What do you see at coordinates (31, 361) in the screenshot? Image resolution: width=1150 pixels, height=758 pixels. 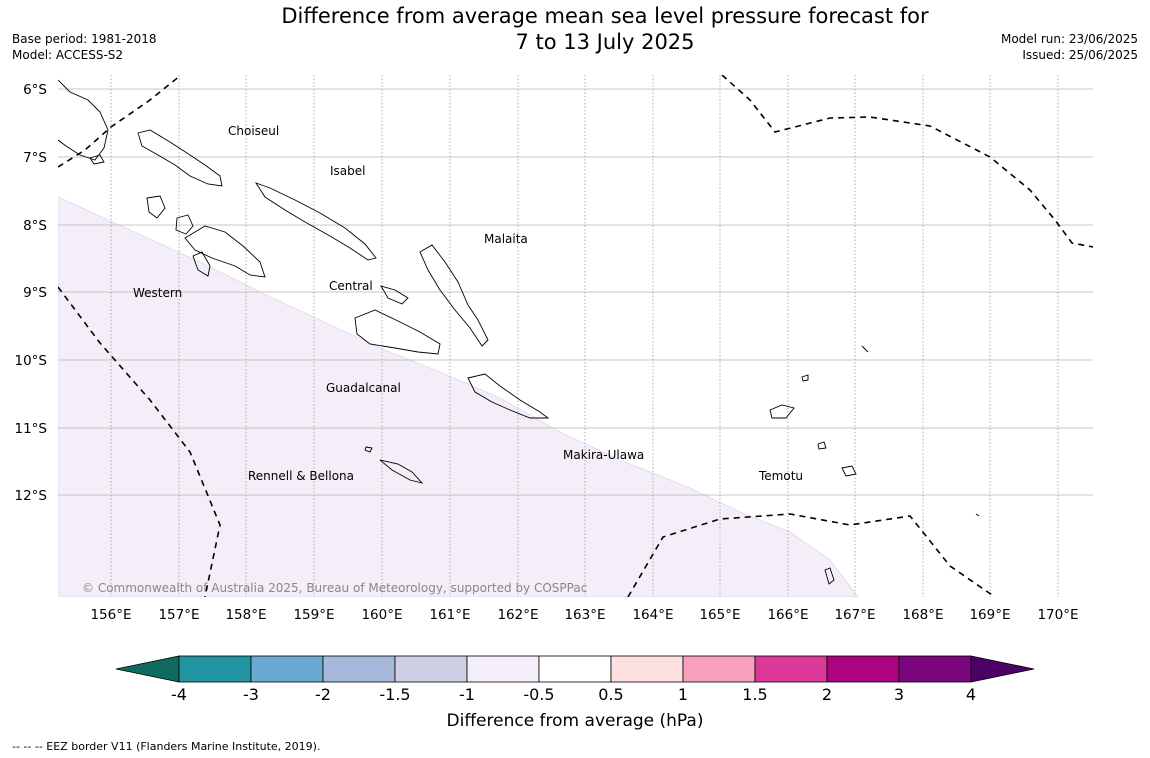 I see `lat-label-10s: 10°S` at bounding box center [31, 361].